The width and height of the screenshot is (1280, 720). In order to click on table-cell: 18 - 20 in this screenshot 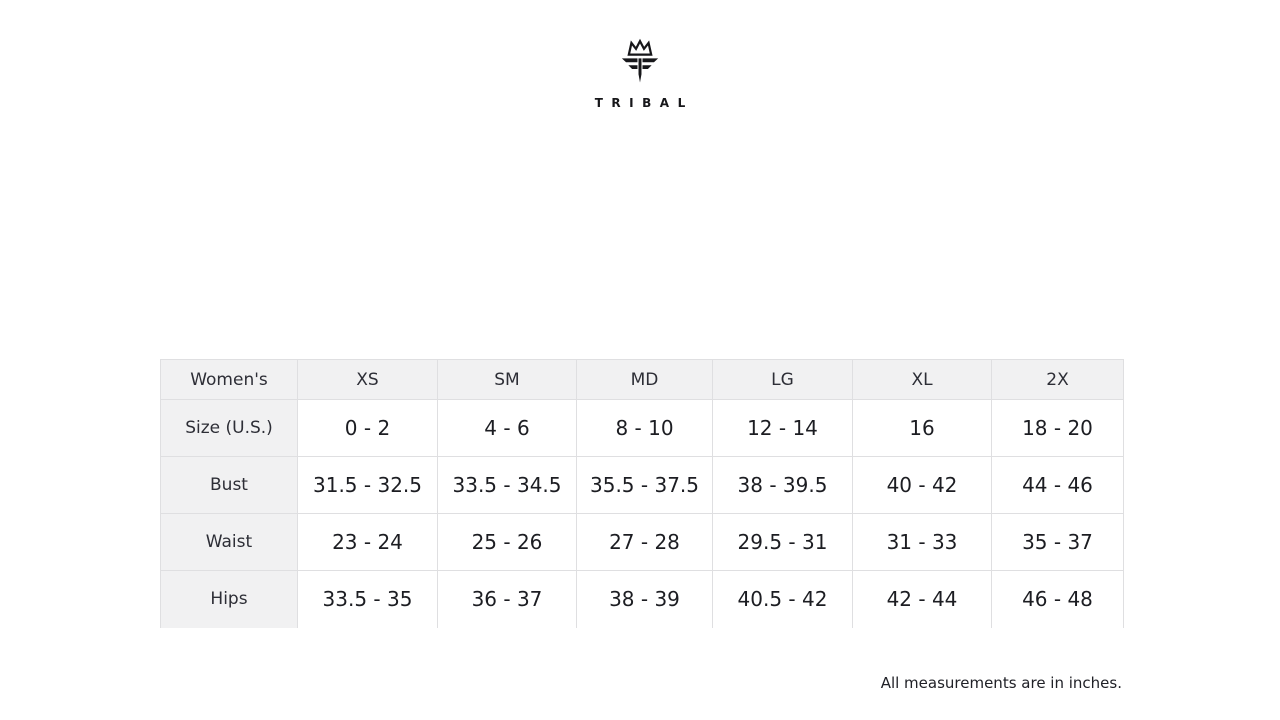, I will do `click(1057, 428)`.